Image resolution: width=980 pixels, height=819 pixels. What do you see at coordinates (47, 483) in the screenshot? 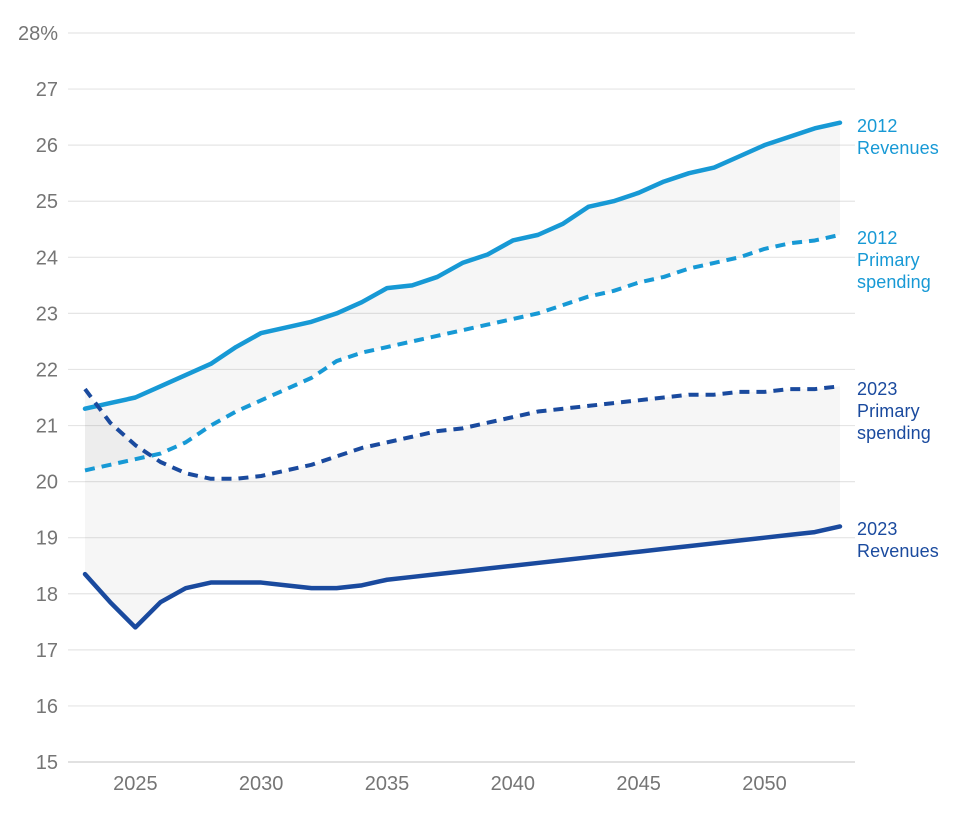
I see `y-axis-tick-label: 20` at bounding box center [47, 483].